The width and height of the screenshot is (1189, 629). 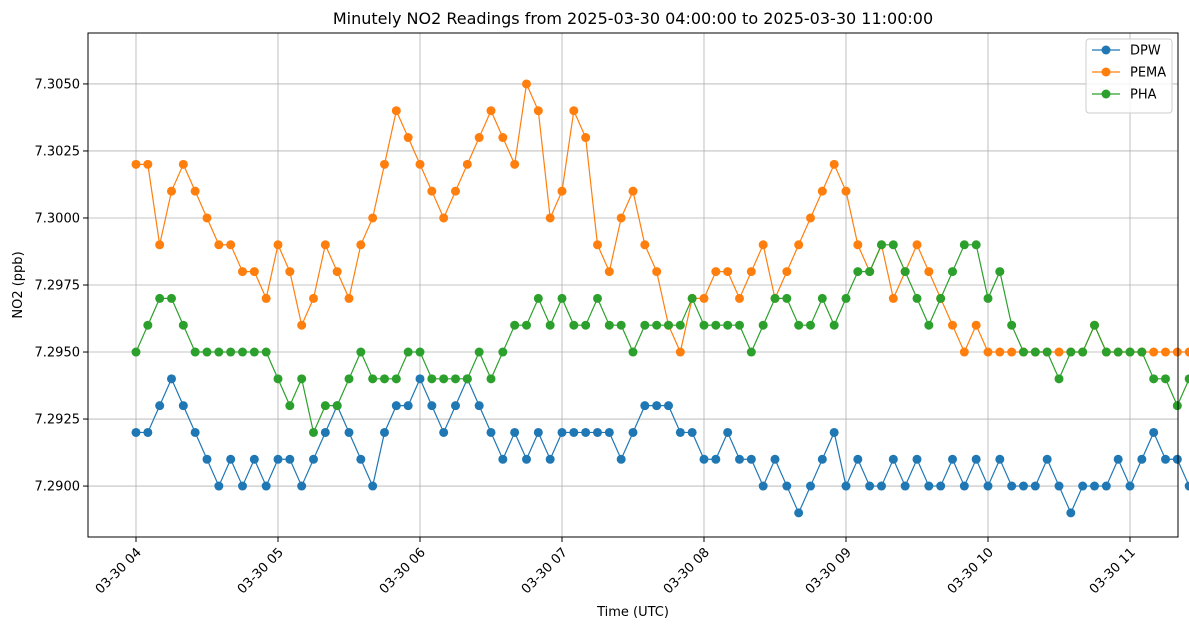 I want to click on legend-item-pha: PHA, so click(x=1124, y=95).